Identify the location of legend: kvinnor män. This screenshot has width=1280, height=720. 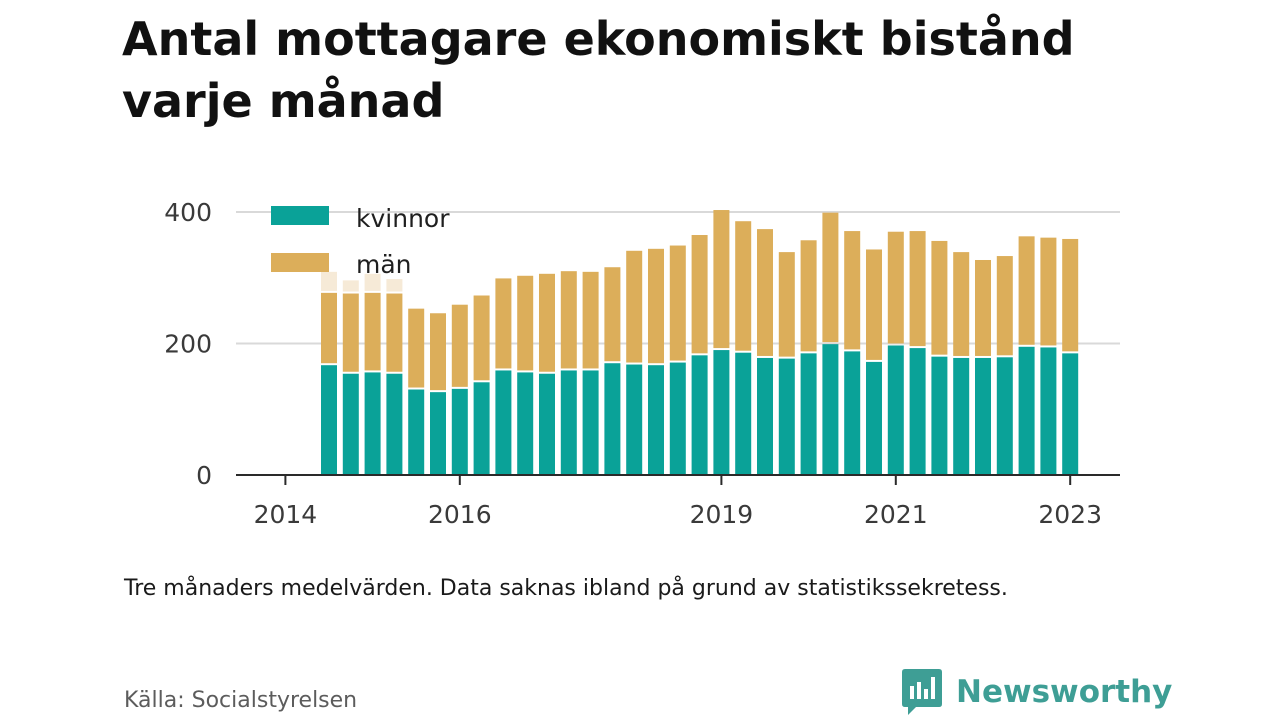
(360, 241).